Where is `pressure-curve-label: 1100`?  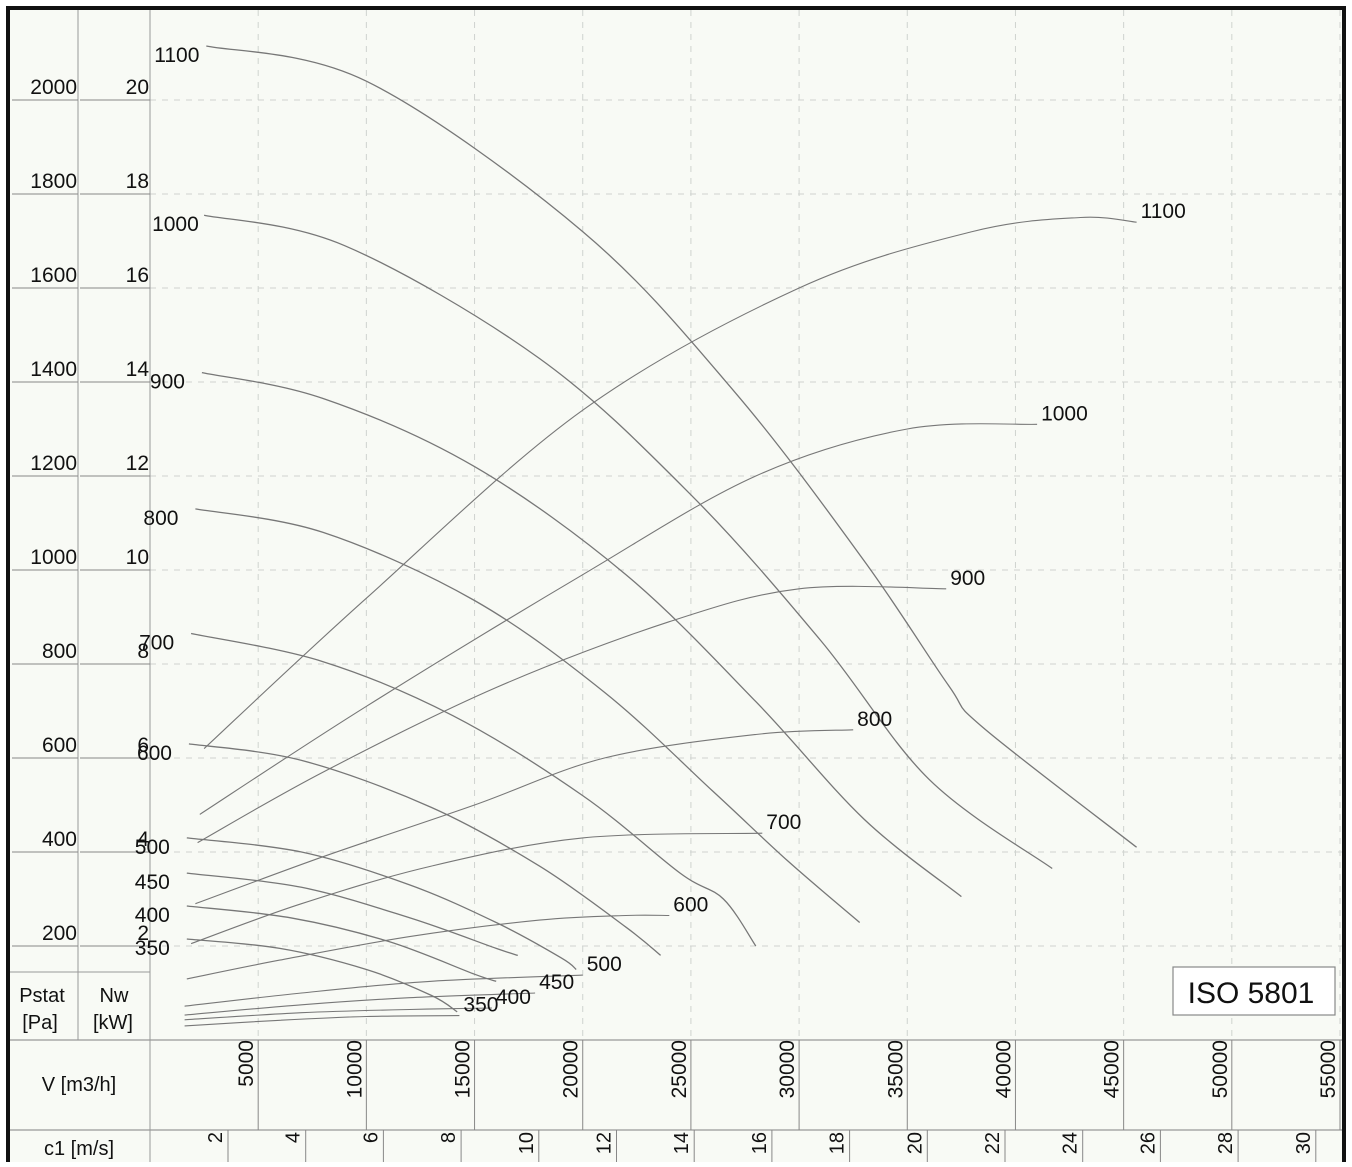
pressure-curve-label: 1100 is located at coordinates (176, 55).